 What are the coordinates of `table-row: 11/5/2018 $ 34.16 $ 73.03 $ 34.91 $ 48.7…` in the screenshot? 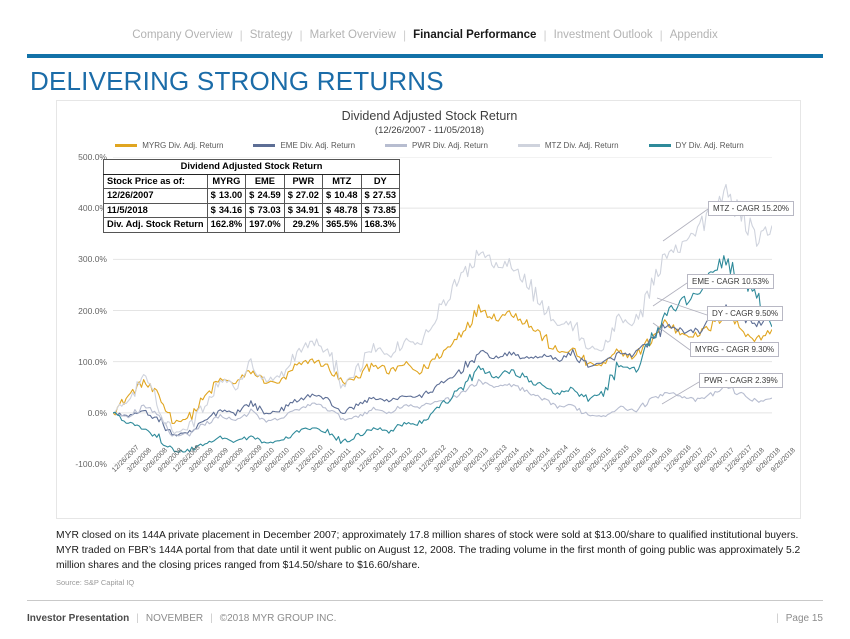 It's located at (252, 210).